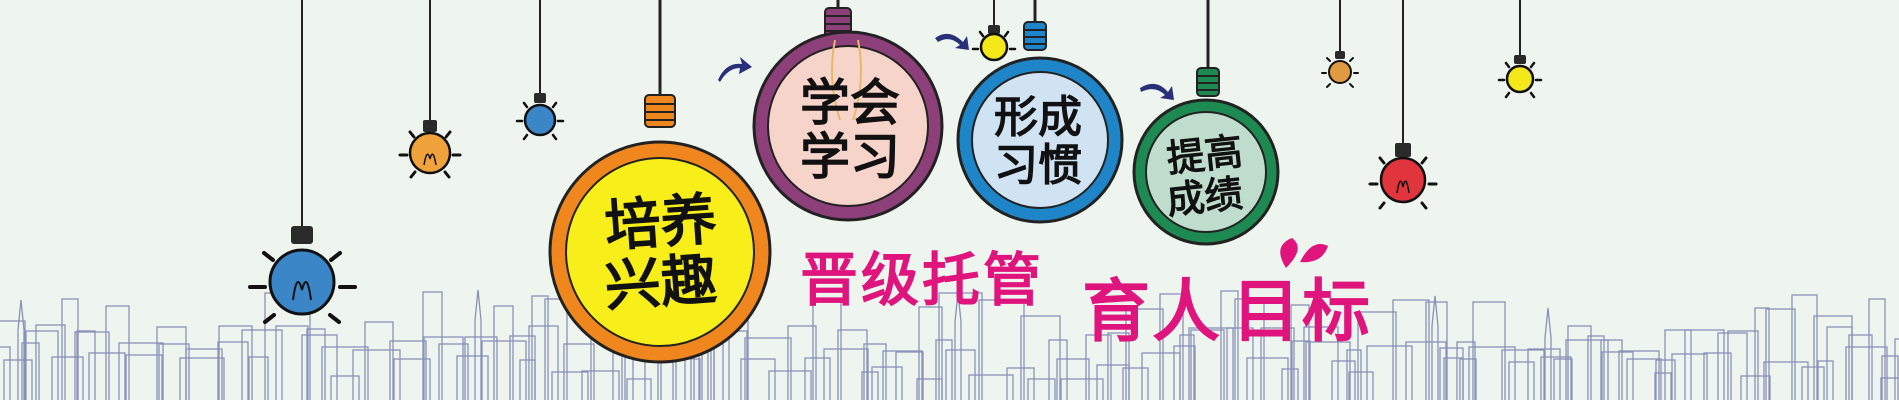 Image resolution: width=1899 pixels, height=400 pixels. Describe the element at coordinates (661, 283) in the screenshot. I see `bulb-interest-line2: 兴趣` at that location.